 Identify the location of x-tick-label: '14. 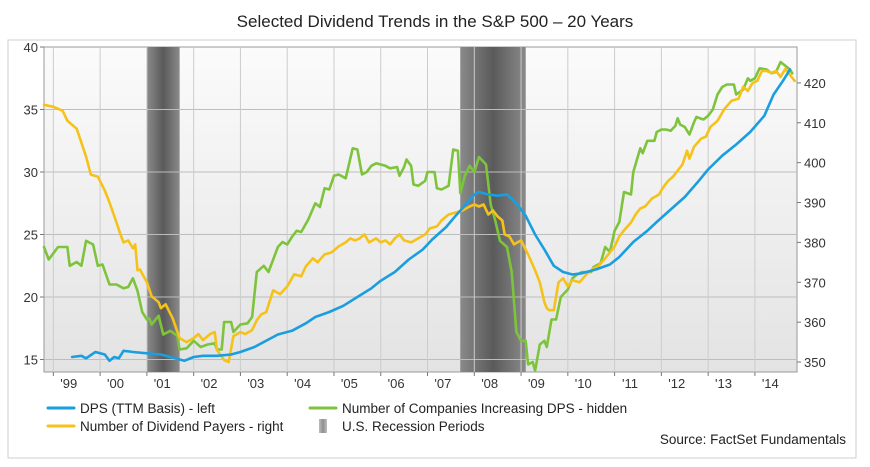
(770, 383).